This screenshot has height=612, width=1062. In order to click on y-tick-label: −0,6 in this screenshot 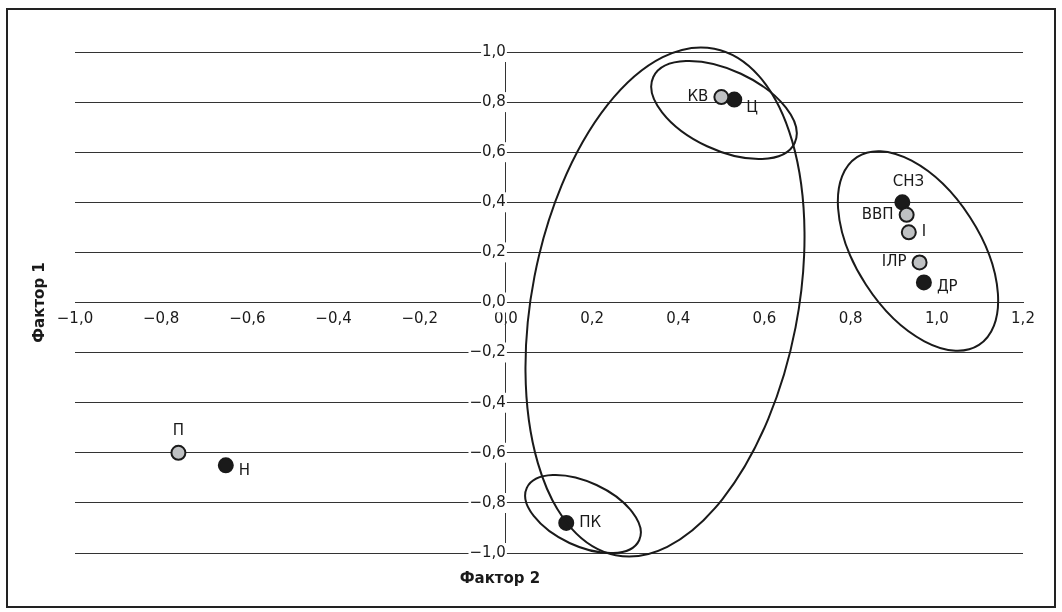, I will do `click(487, 451)`.